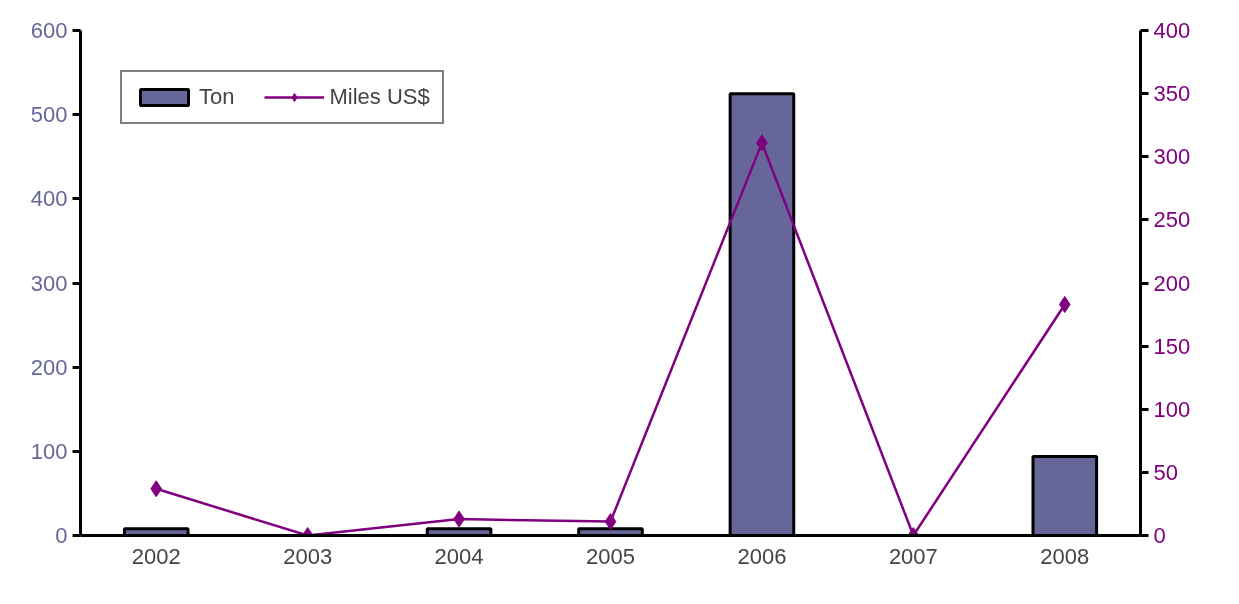 The height and width of the screenshot is (604, 1239). I want to click on y-tick-label: 200, so click(49, 367).